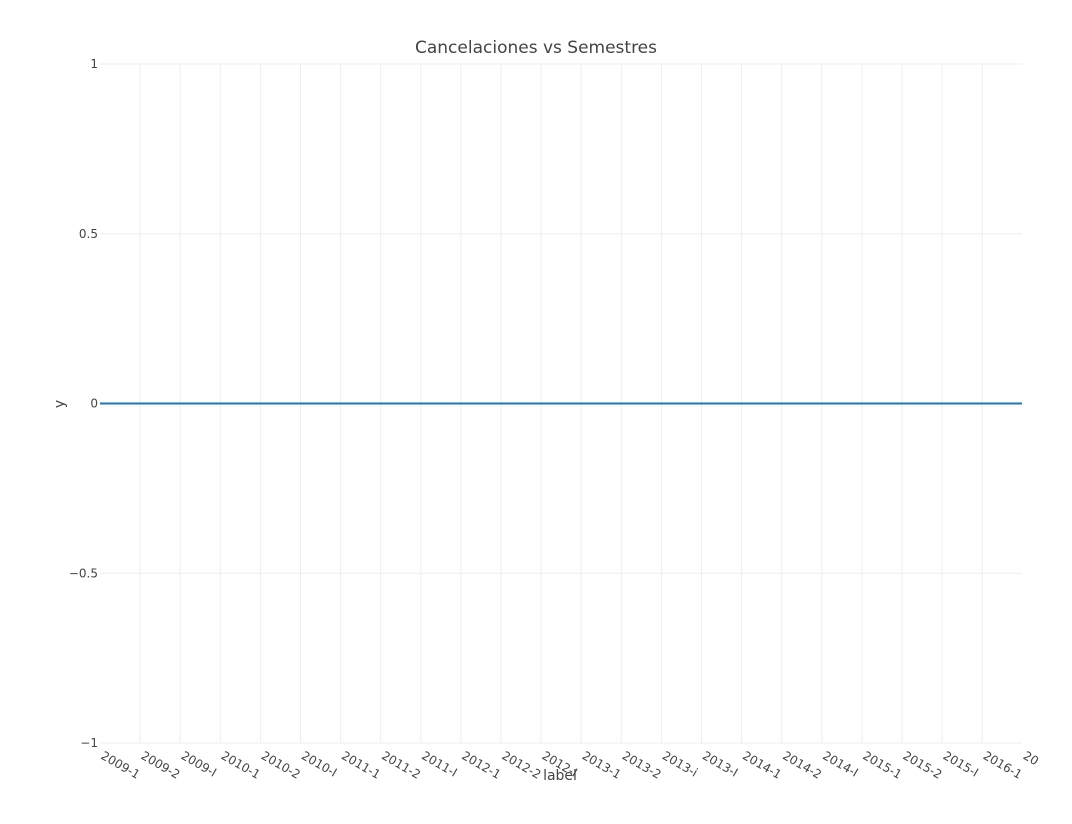 The image size is (1072, 824). Describe the element at coordinates (83, 403) in the screenshot. I see `y-tick-labels: 1 0.5 0 −0.5 −1` at that location.